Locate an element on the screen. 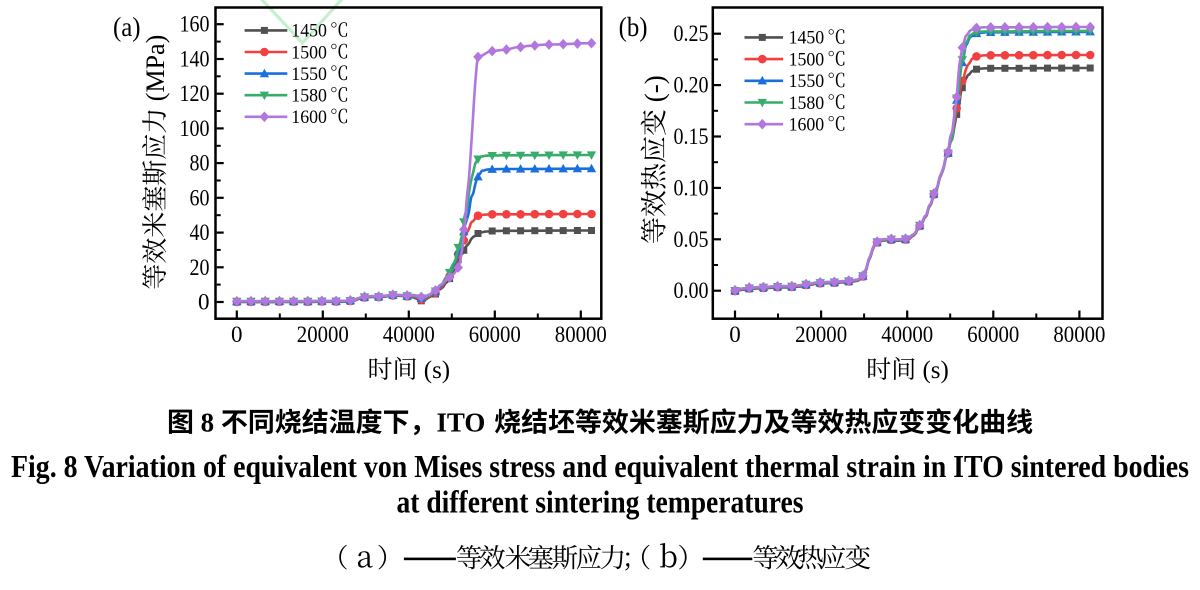  svg-text:at different sintering tempera: at different sintering temperatures is located at coordinates (600, 502).